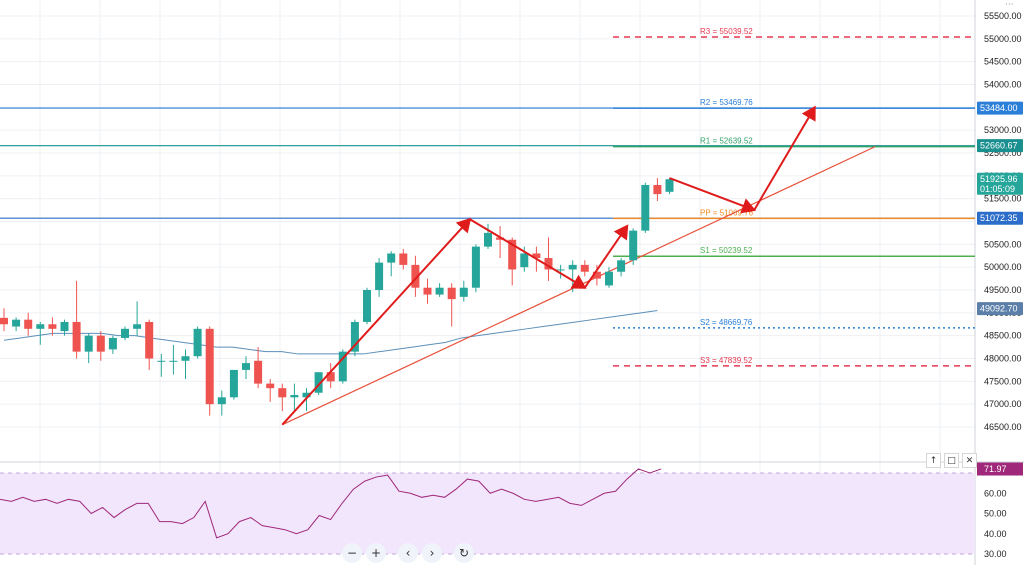  Describe the element at coordinates (933, 460) in the screenshot. I see `move-up-button: ↑` at that location.